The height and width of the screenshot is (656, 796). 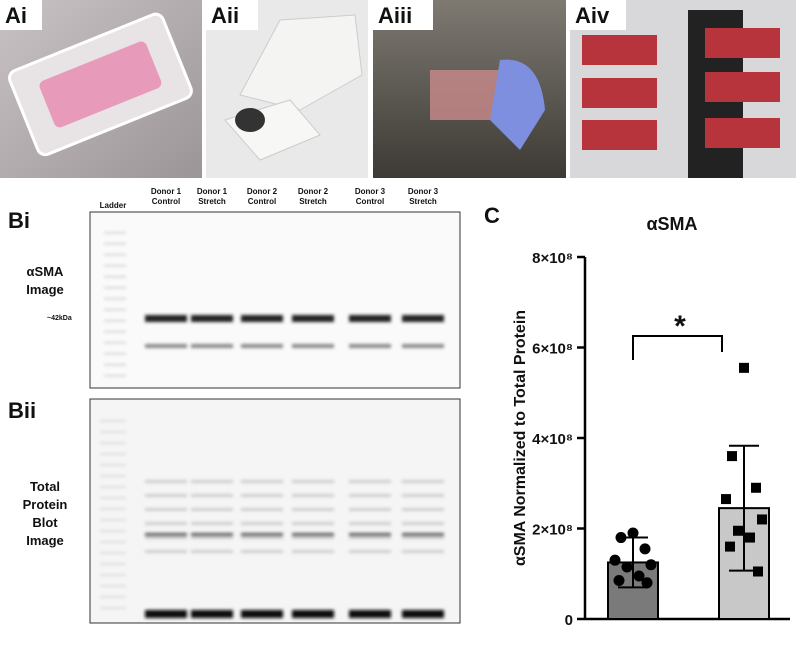 I want to click on marker-label: ~42kDa, so click(x=59, y=318).